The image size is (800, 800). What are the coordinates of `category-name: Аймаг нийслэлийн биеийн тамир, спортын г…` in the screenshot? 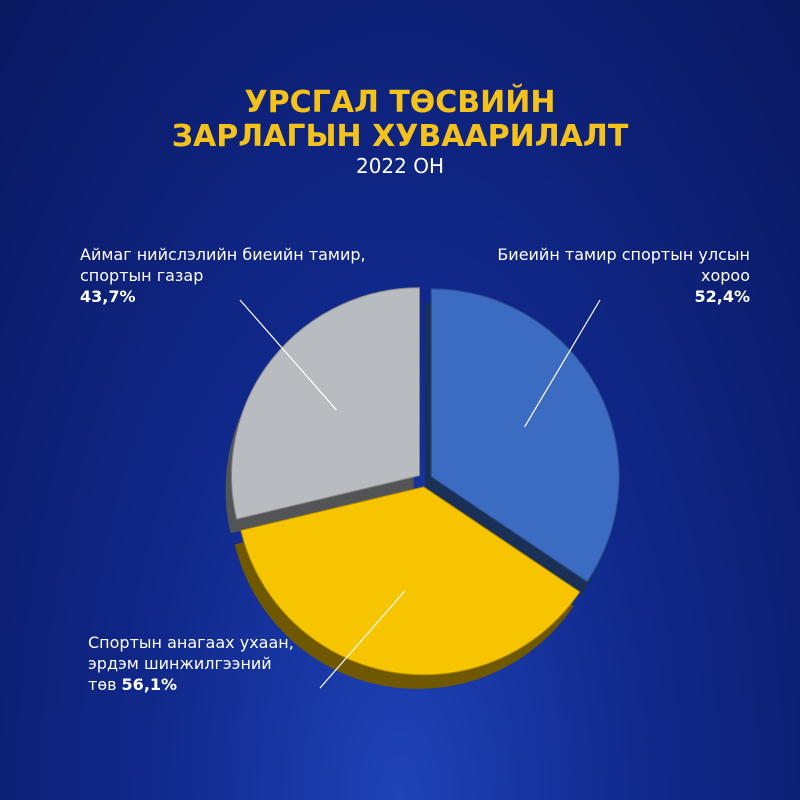 It's located at (223, 265).